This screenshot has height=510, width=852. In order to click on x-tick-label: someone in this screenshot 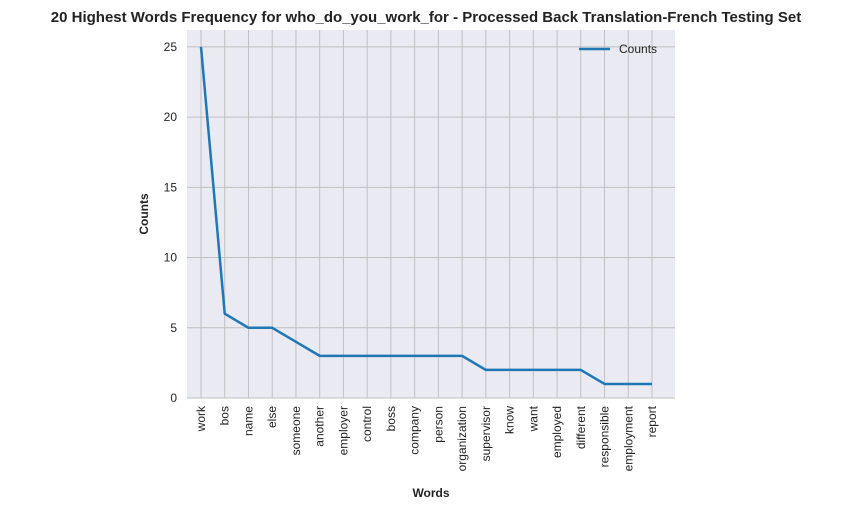, I will do `click(296, 431)`.